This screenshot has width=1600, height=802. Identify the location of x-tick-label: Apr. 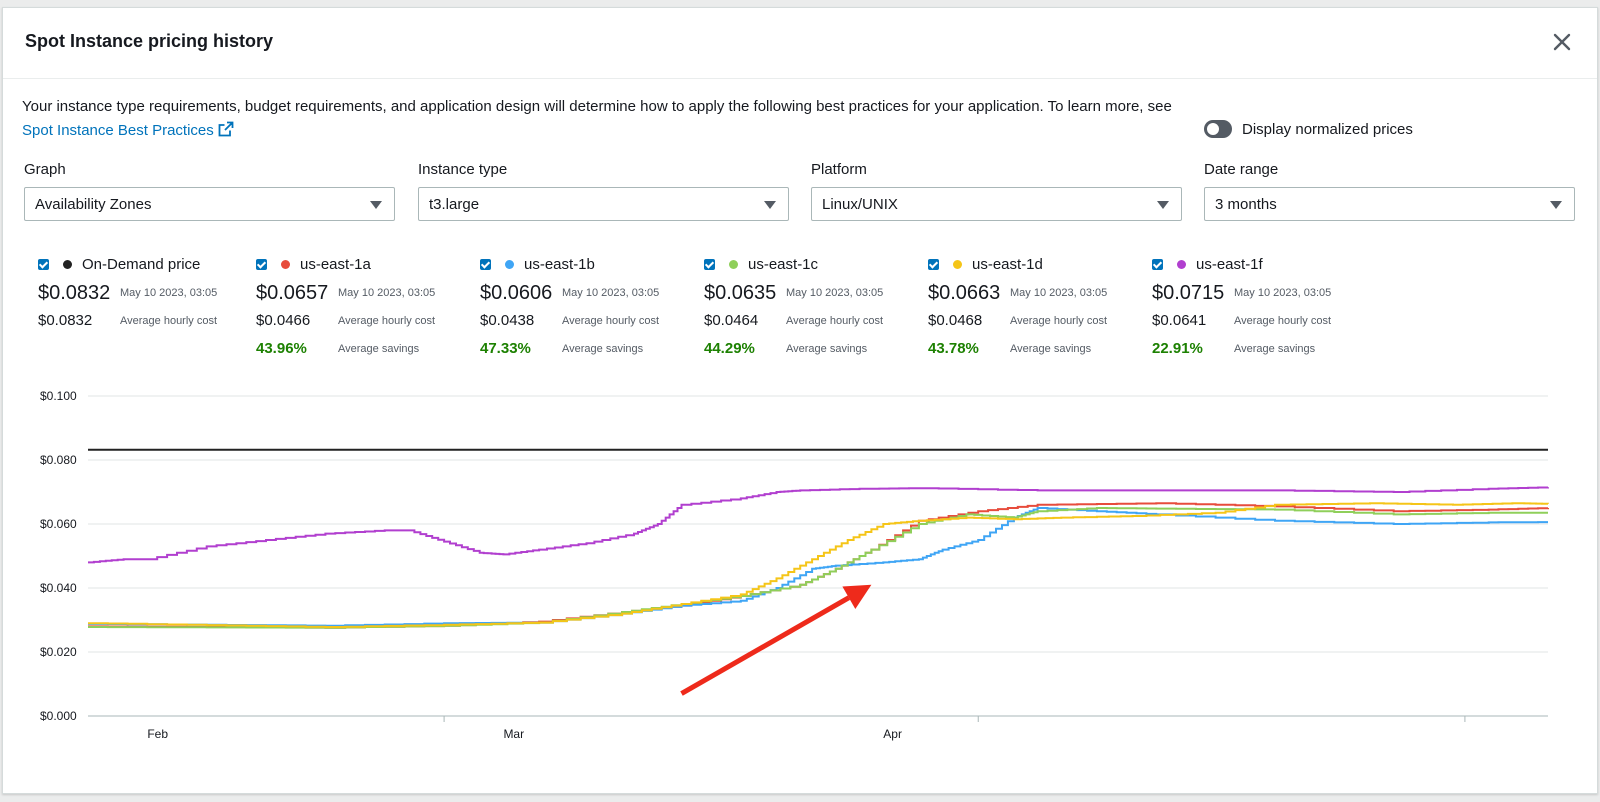
(892, 734).